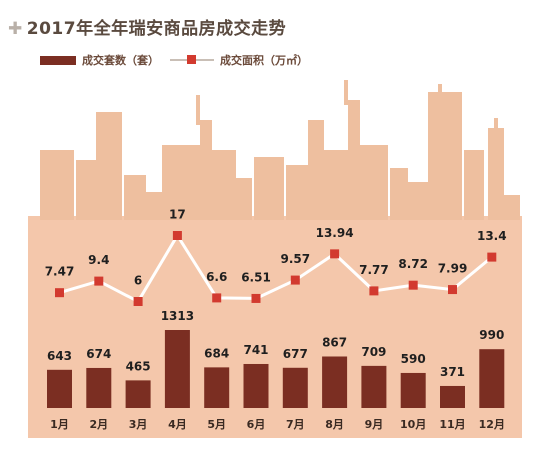 Image resolution: width=550 pixels, height=459 pixels. Describe the element at coordinates (177, 316) in the screenshot. I see `bar-value-label: 1313` at that location.